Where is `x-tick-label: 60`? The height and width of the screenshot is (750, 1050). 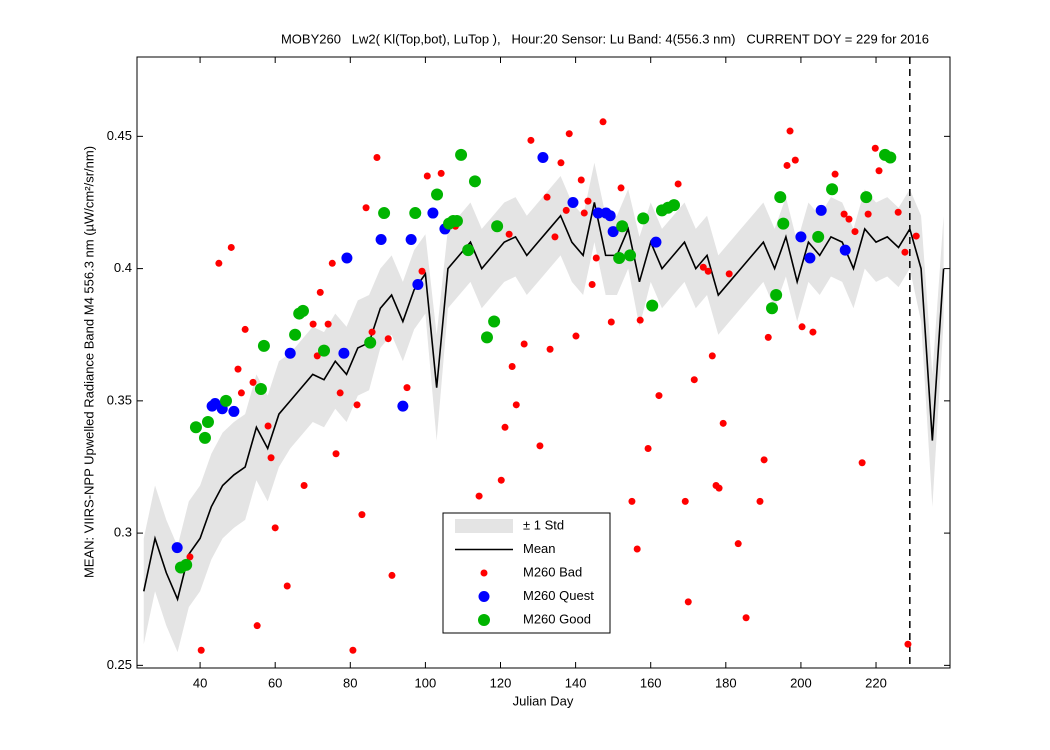
x-tick-label: 60 is located at coordinates (275, 682).